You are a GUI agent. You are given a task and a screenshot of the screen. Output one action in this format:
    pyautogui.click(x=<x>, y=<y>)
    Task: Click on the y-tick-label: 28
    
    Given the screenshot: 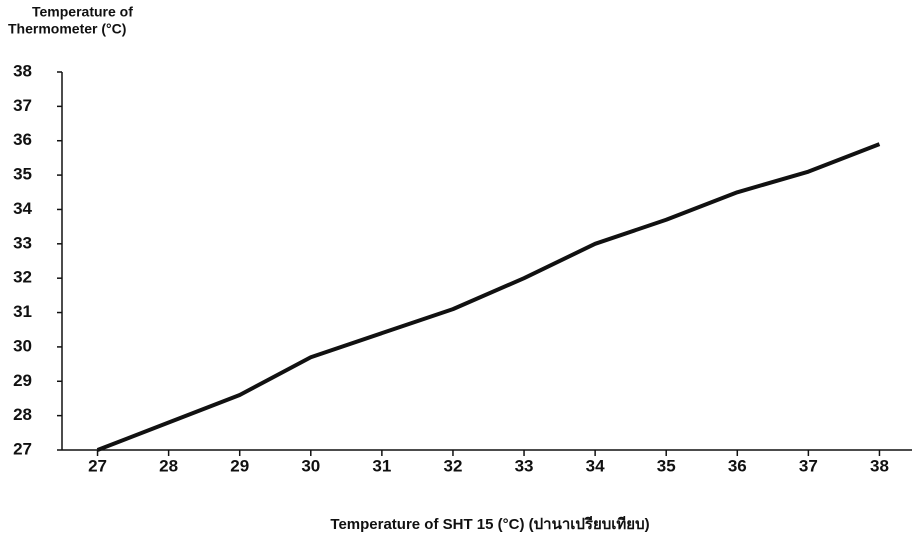 What is the action you would take?
    pyautogui.click(x=22, y=414)
    